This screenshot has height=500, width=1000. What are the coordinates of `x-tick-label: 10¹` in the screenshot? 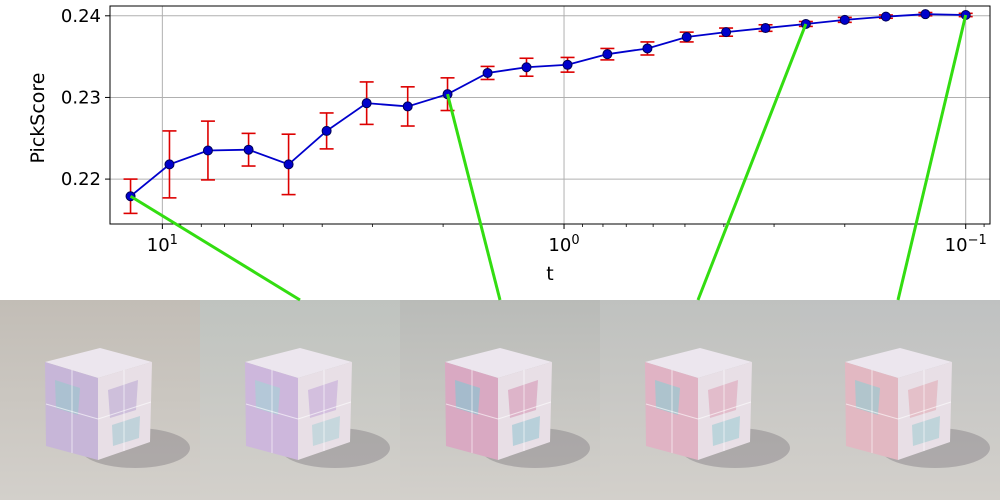 It's located at (162, 244).